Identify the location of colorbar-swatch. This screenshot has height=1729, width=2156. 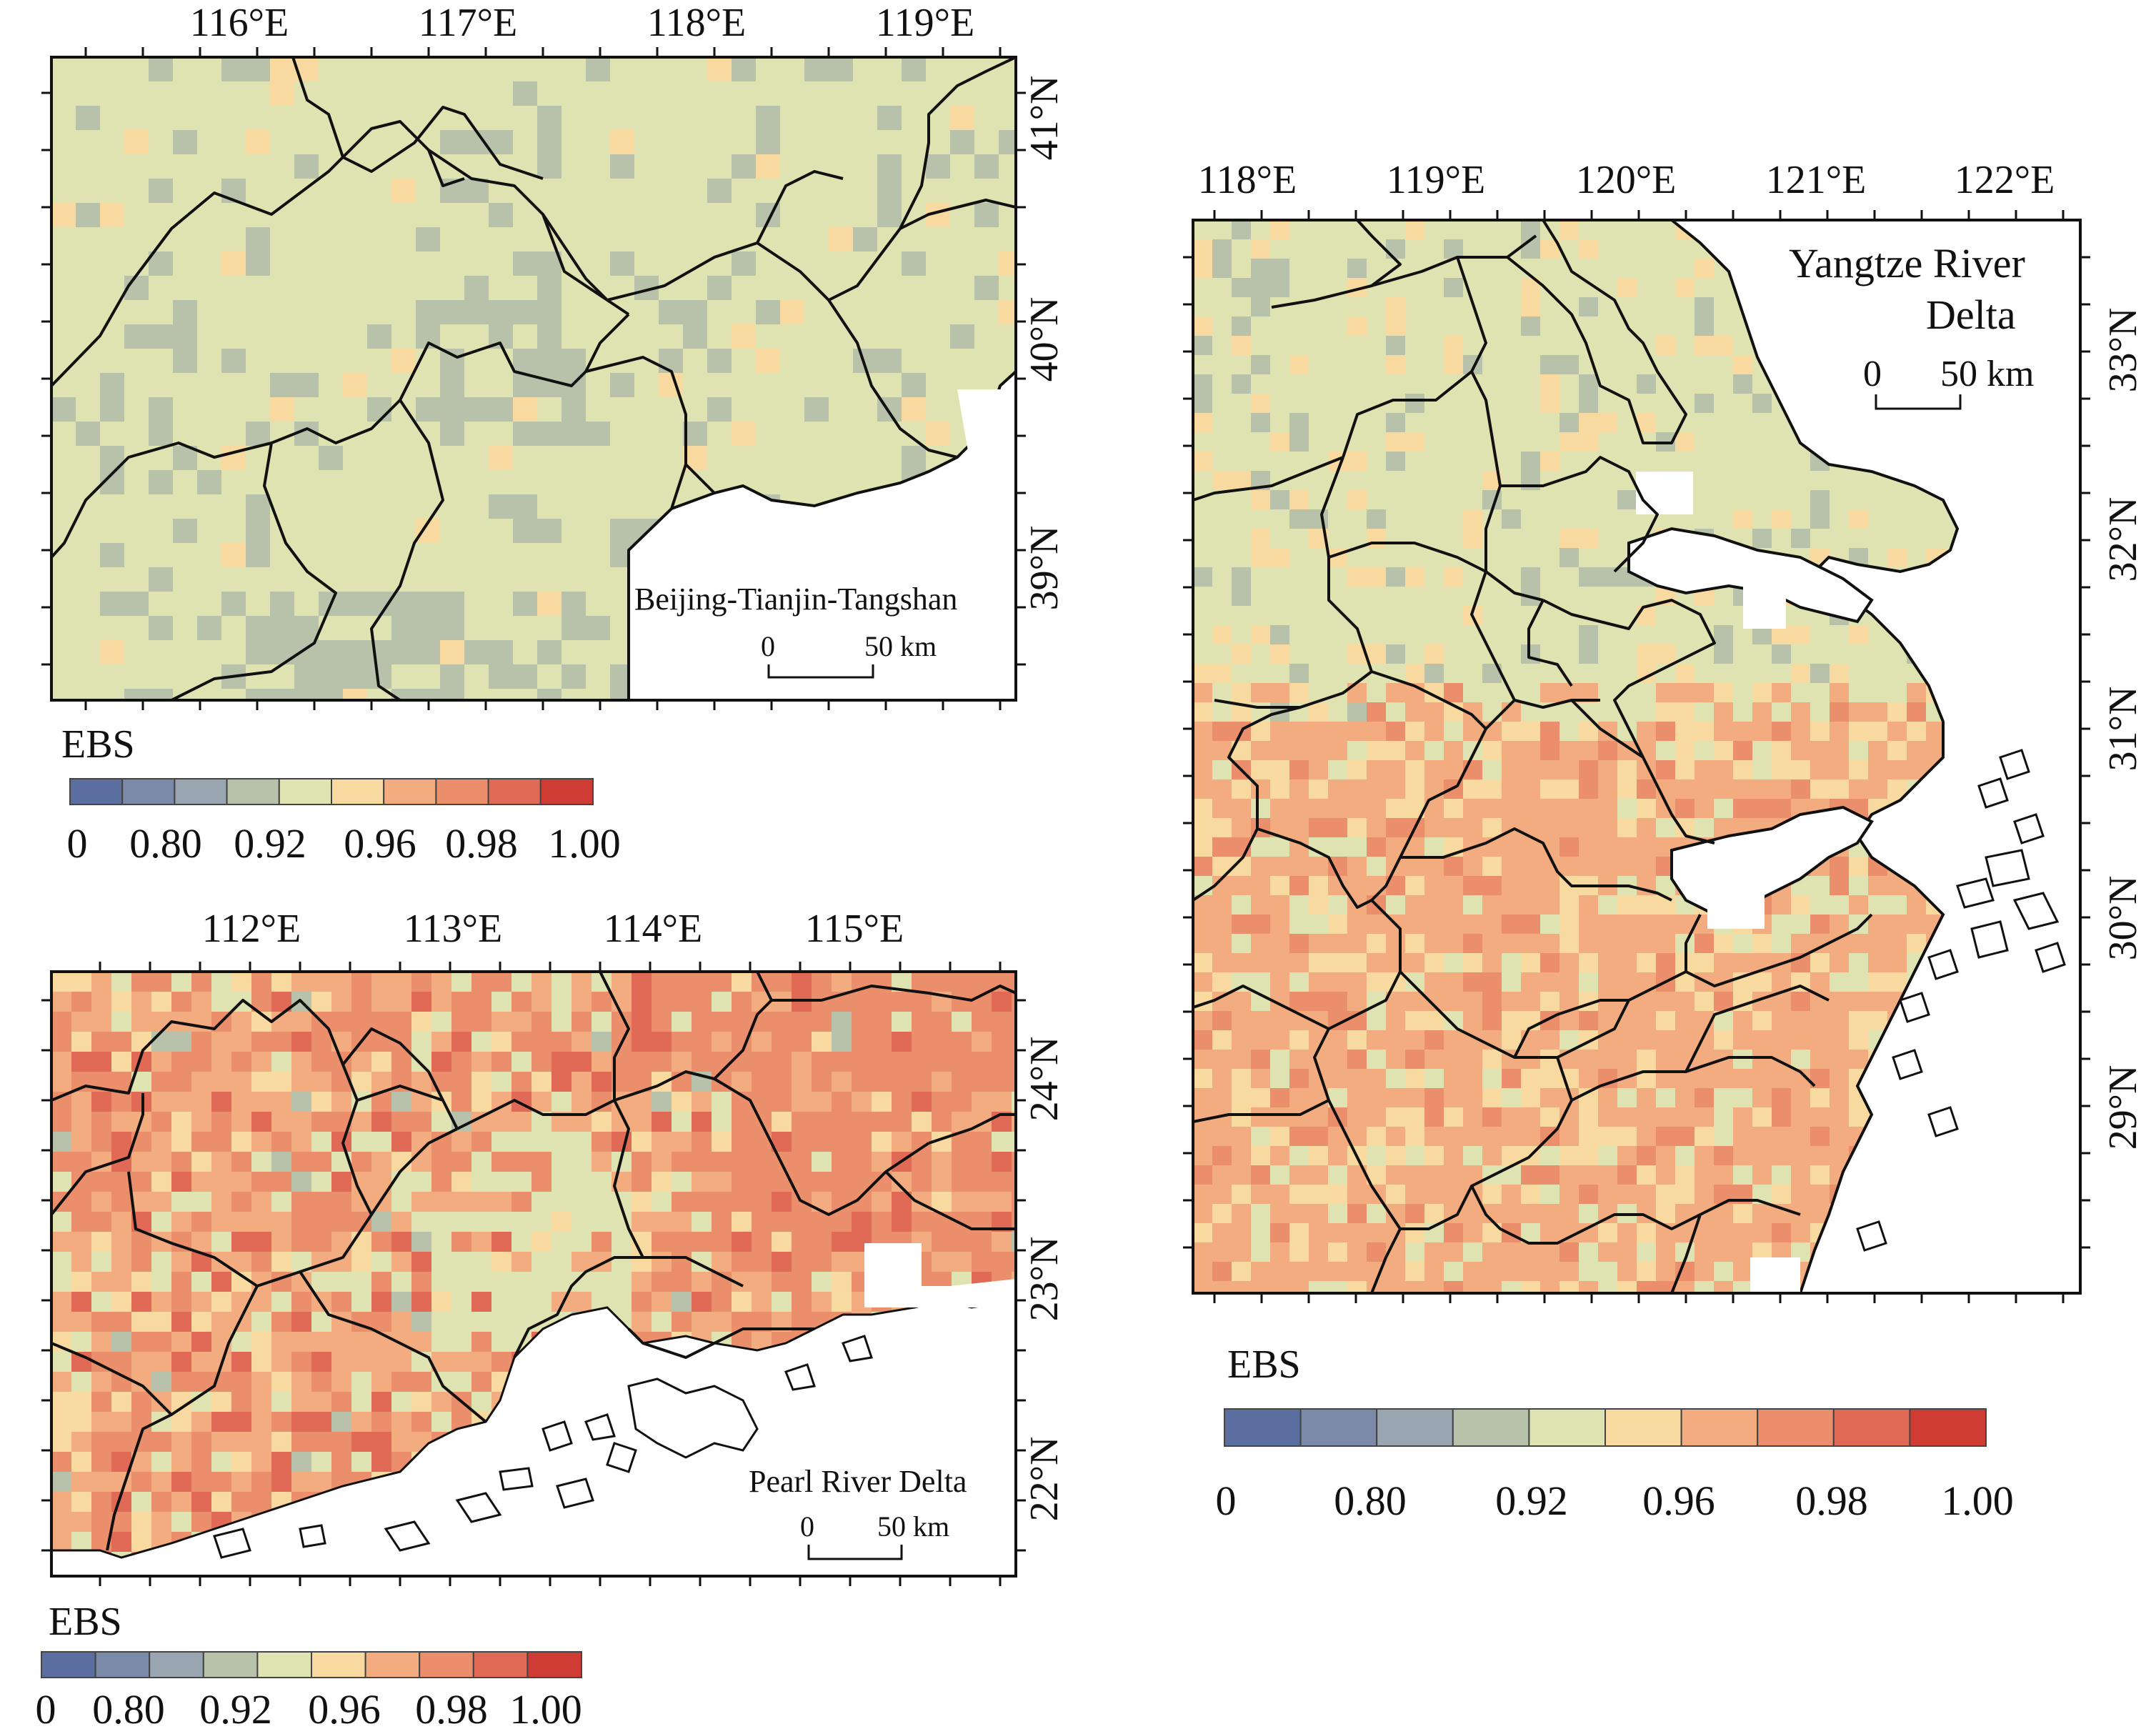
(501, 1664).